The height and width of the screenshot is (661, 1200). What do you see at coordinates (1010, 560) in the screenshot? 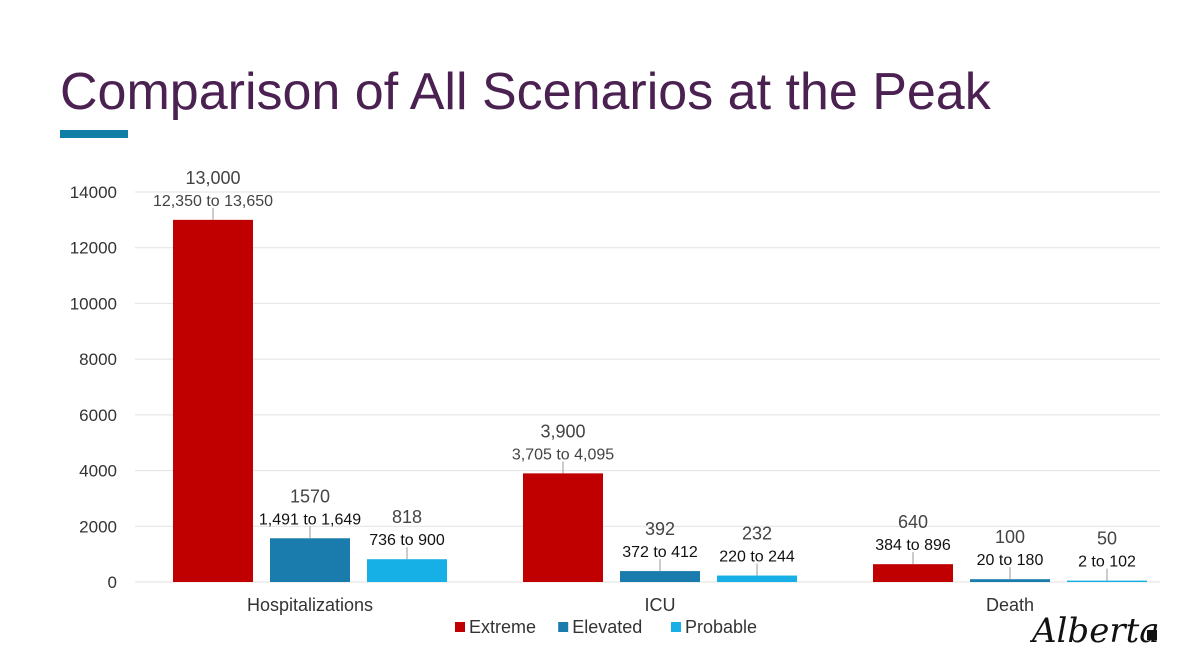
I see `data-range-label: 20 to 180` at bounding box center [1010, 560].